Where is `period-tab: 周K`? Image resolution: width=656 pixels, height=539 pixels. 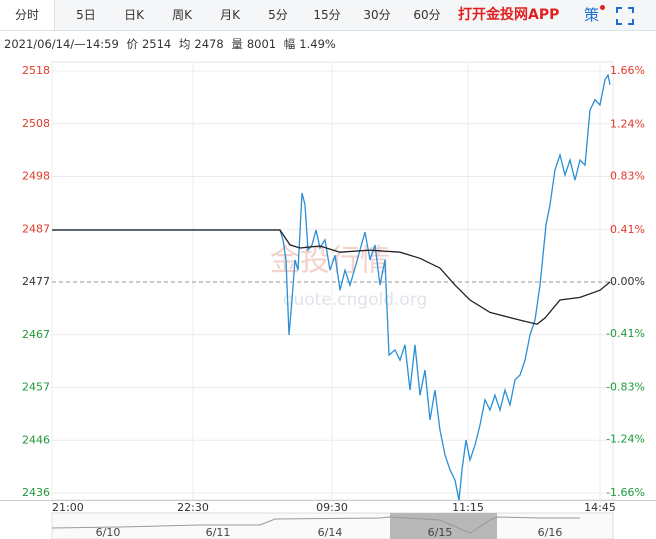 period-tab: 周K is located at coordinates (182, 15).